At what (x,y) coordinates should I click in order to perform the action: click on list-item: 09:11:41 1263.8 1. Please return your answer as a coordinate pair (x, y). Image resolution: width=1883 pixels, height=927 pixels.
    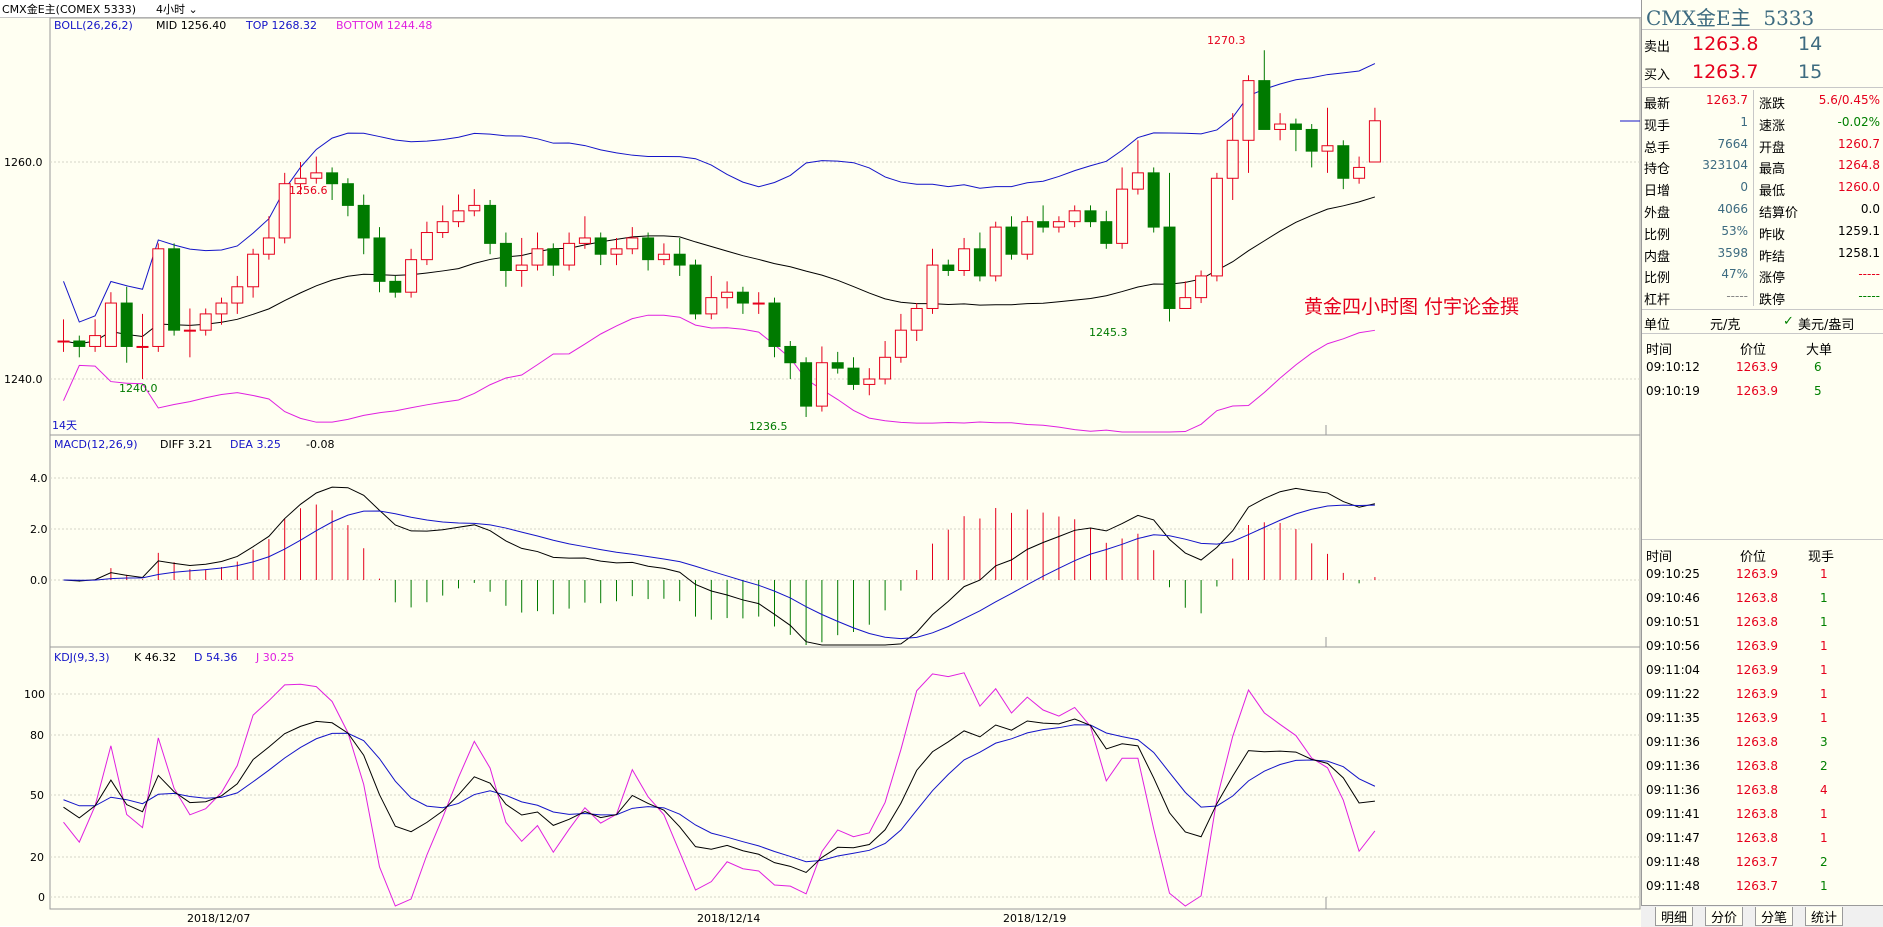
    Looking at the image, I should click on (1762, 815).